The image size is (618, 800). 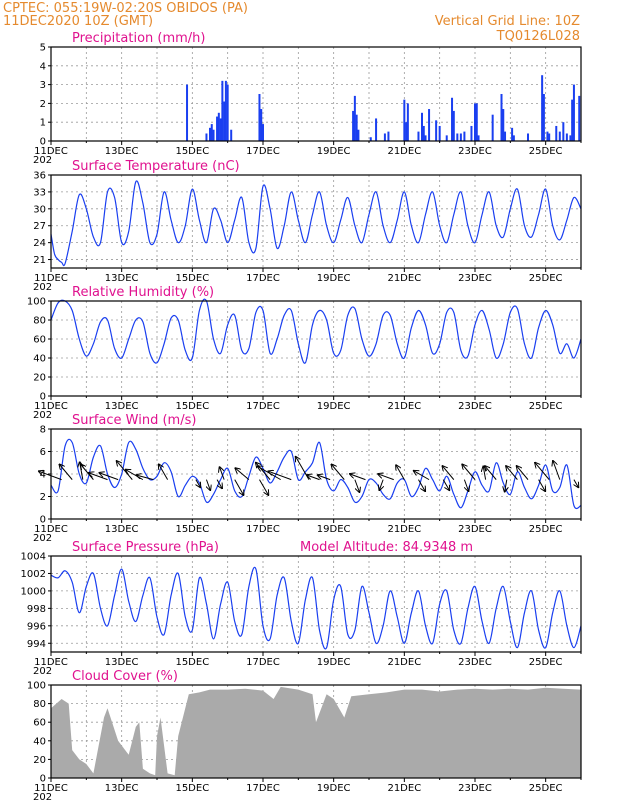 What do you see at coordinates (546, 406) in the screenshot?
I see `rh-xtick-label: 25DEC` at bounding box center [546, 406].